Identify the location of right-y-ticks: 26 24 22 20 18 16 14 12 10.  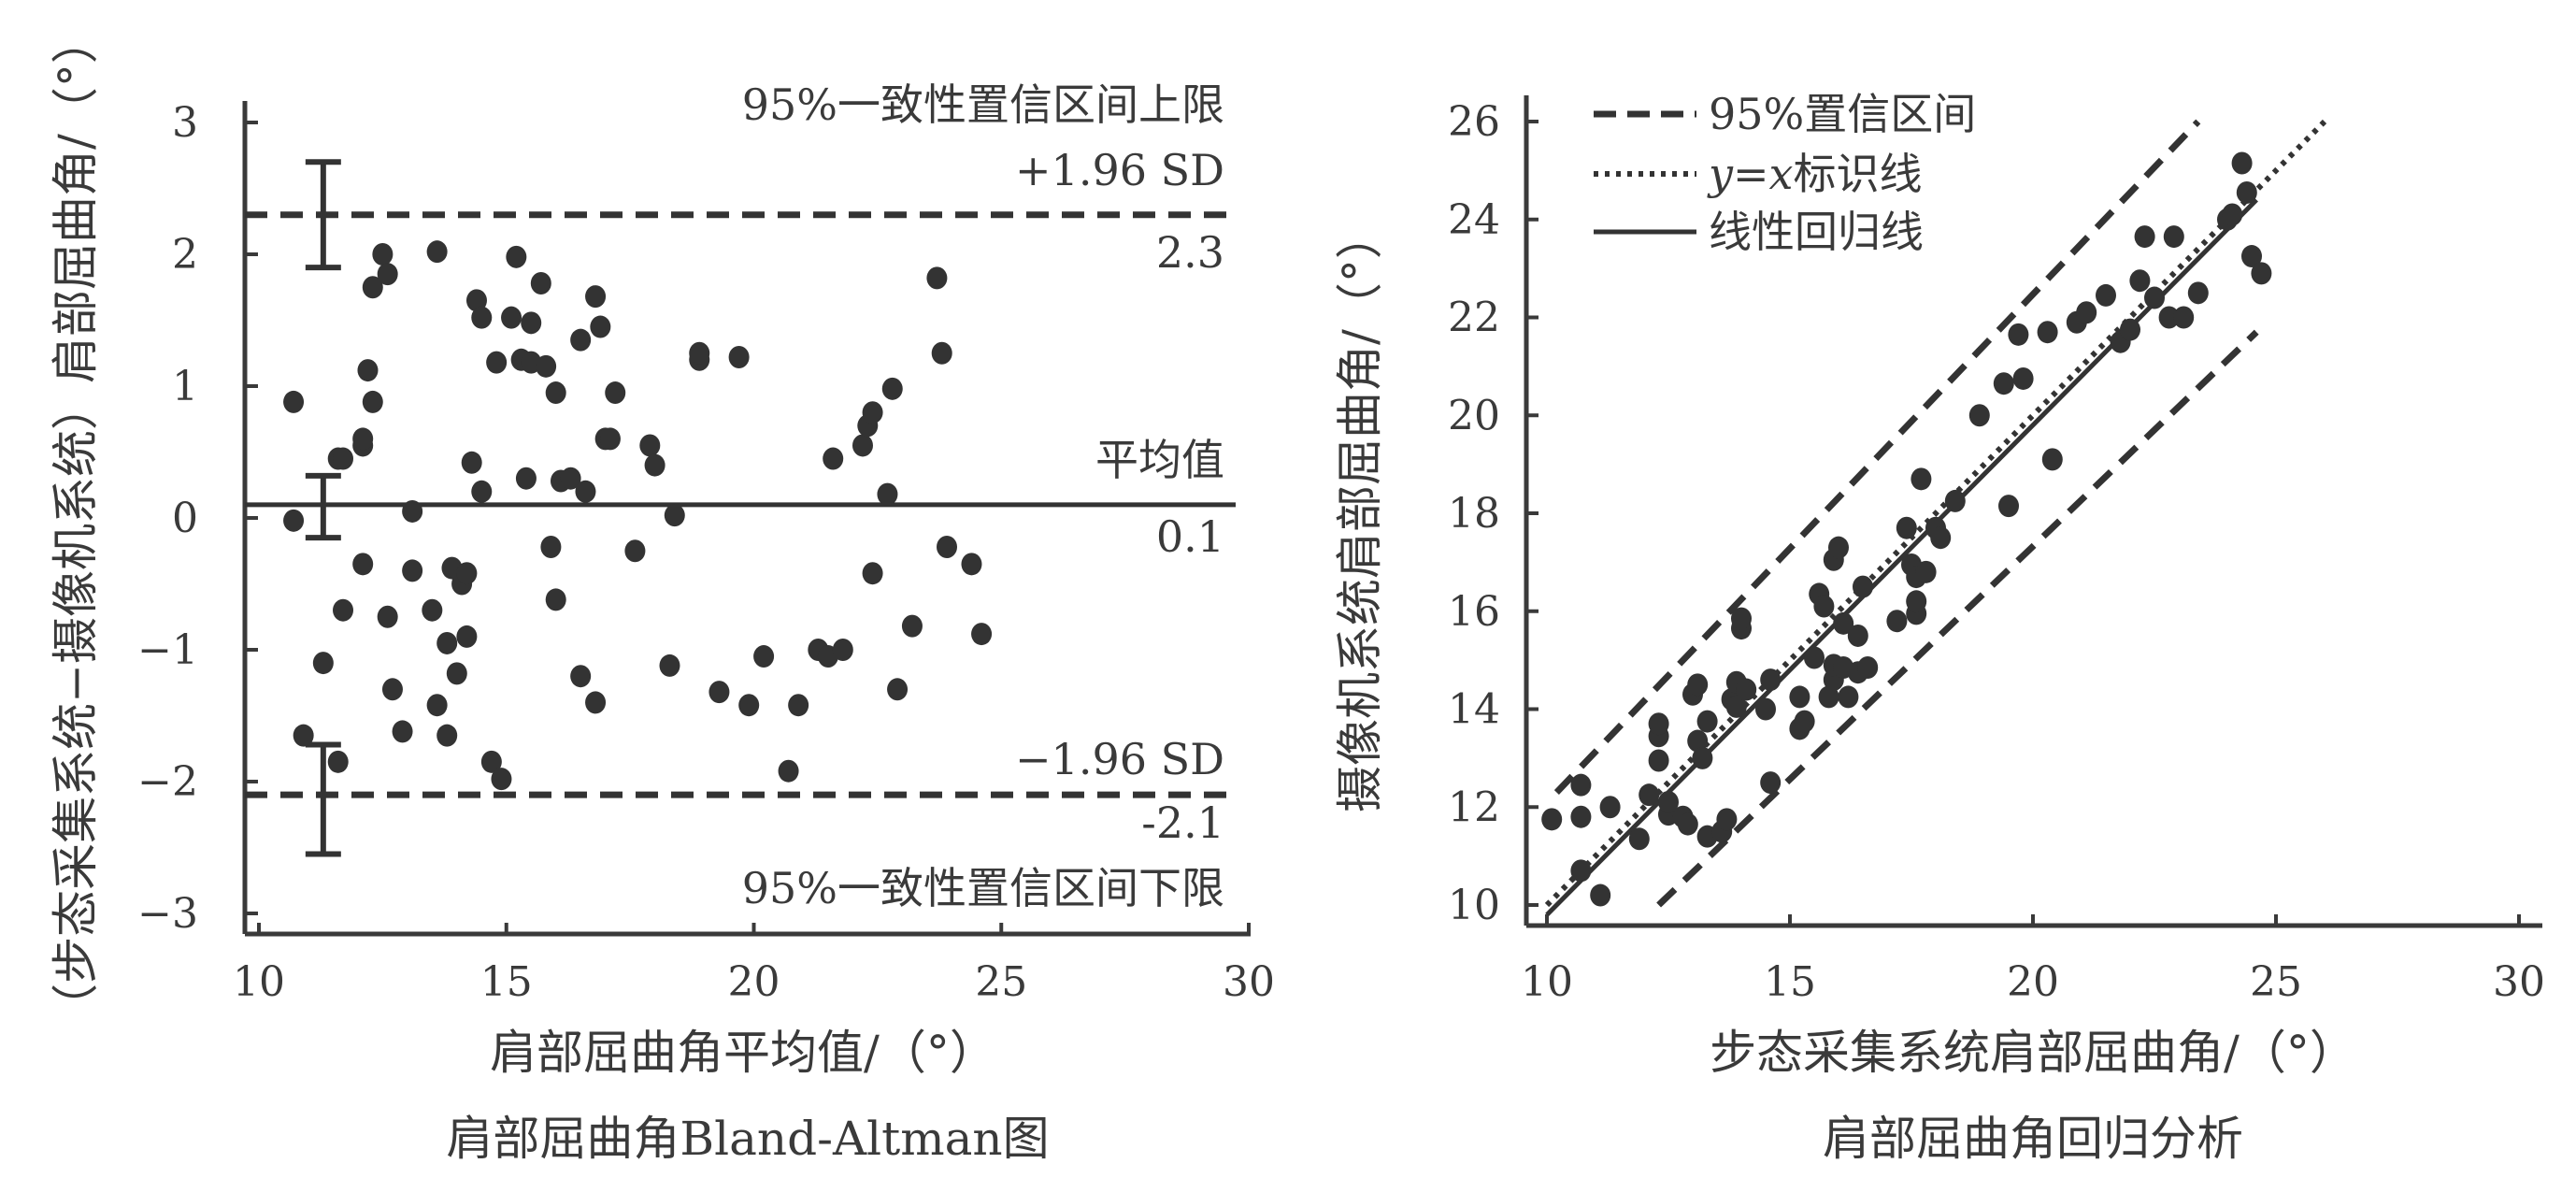
(1493, 513).